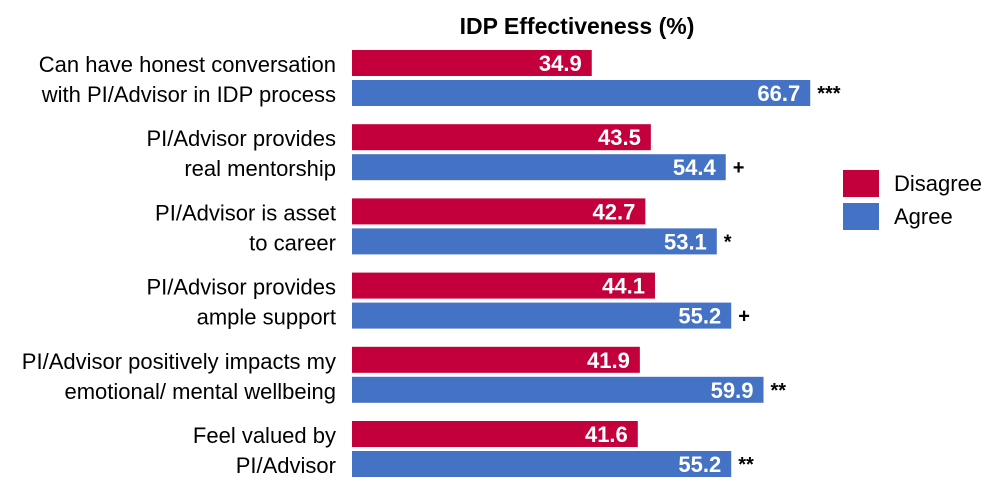 This screenshot has height=494, width=1000. I want to click on data-label-agree-4: 55.2, so click(699, 316).